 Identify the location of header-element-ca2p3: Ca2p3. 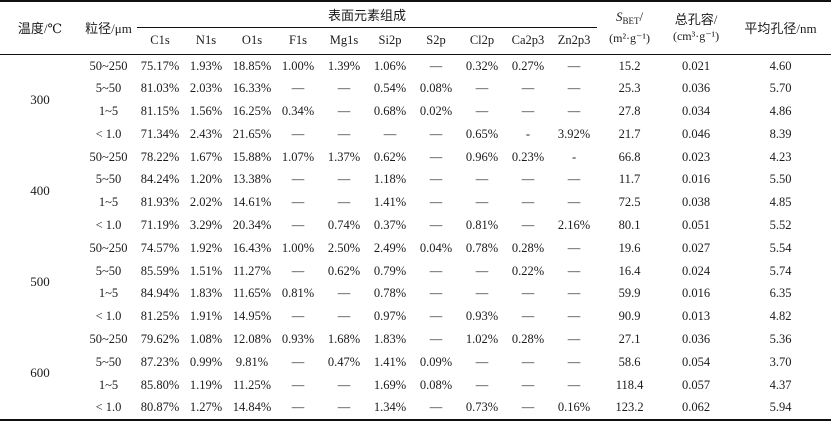
(528, 41).